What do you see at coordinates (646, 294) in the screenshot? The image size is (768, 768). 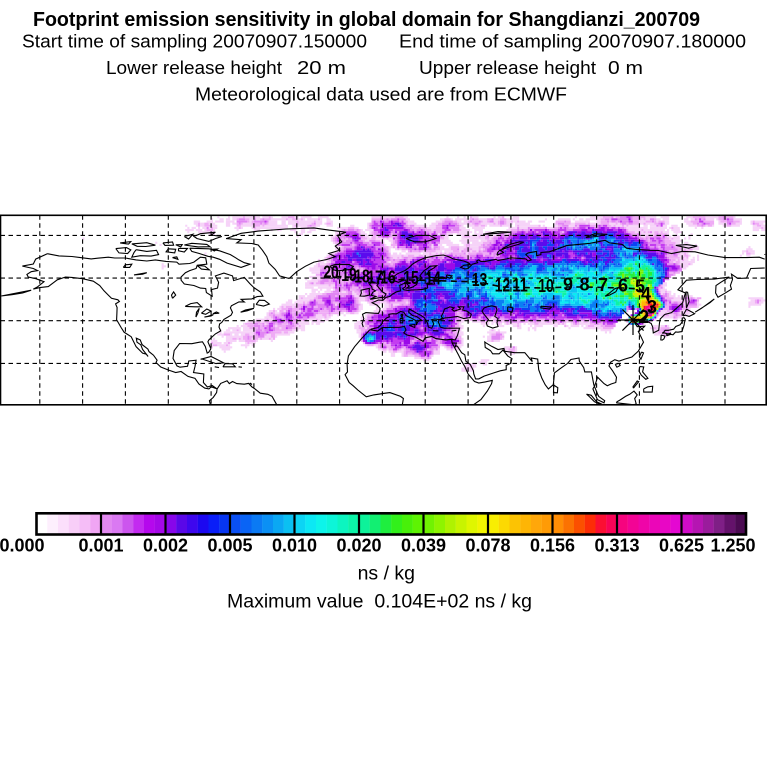 I see `svg-text: 4` at bounding box center [646, 294].